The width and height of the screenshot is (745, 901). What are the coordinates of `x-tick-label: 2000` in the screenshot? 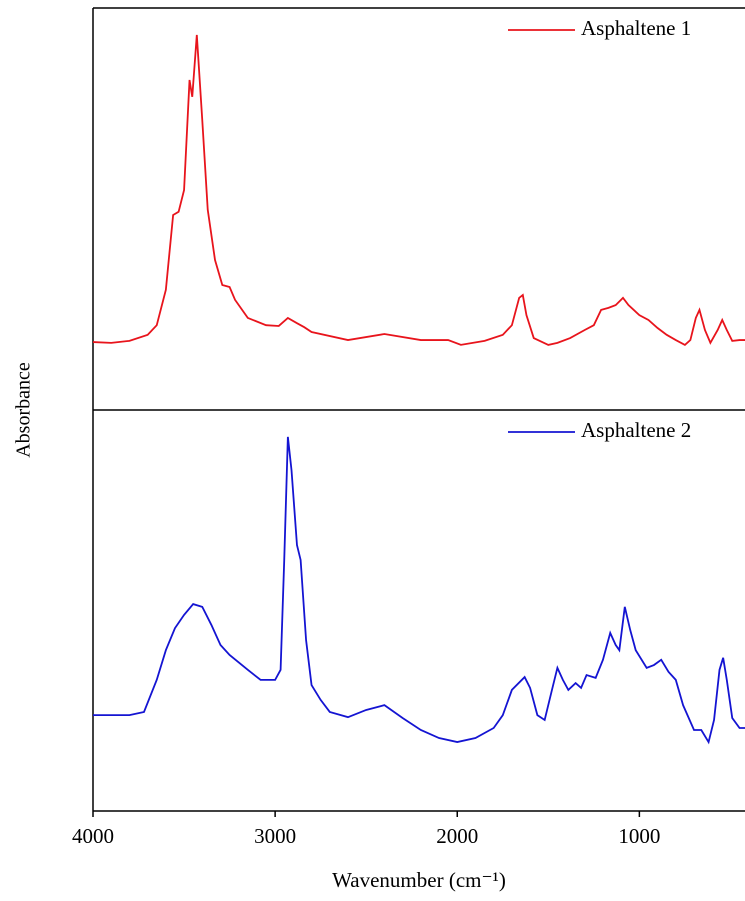 It's located at (457, 836).